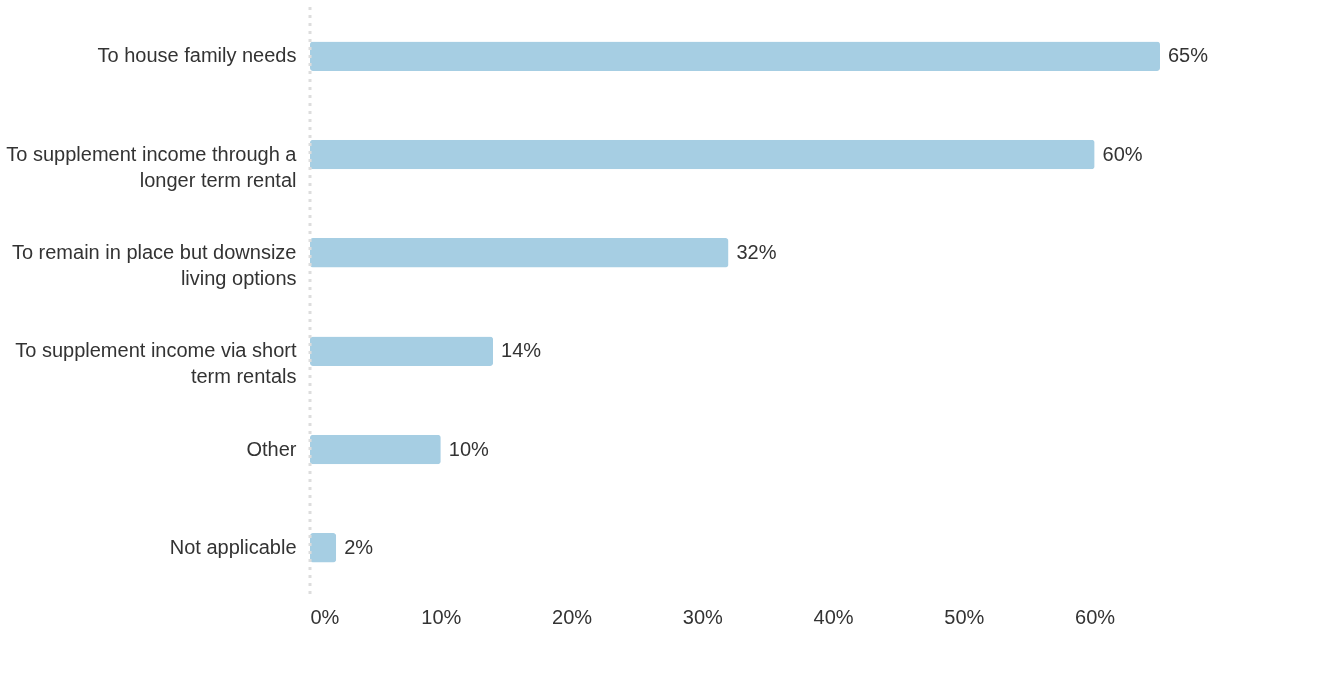  Describe the element at coordinates (756, 251) in the screenshot. I see `data-label: 32%` at that location.